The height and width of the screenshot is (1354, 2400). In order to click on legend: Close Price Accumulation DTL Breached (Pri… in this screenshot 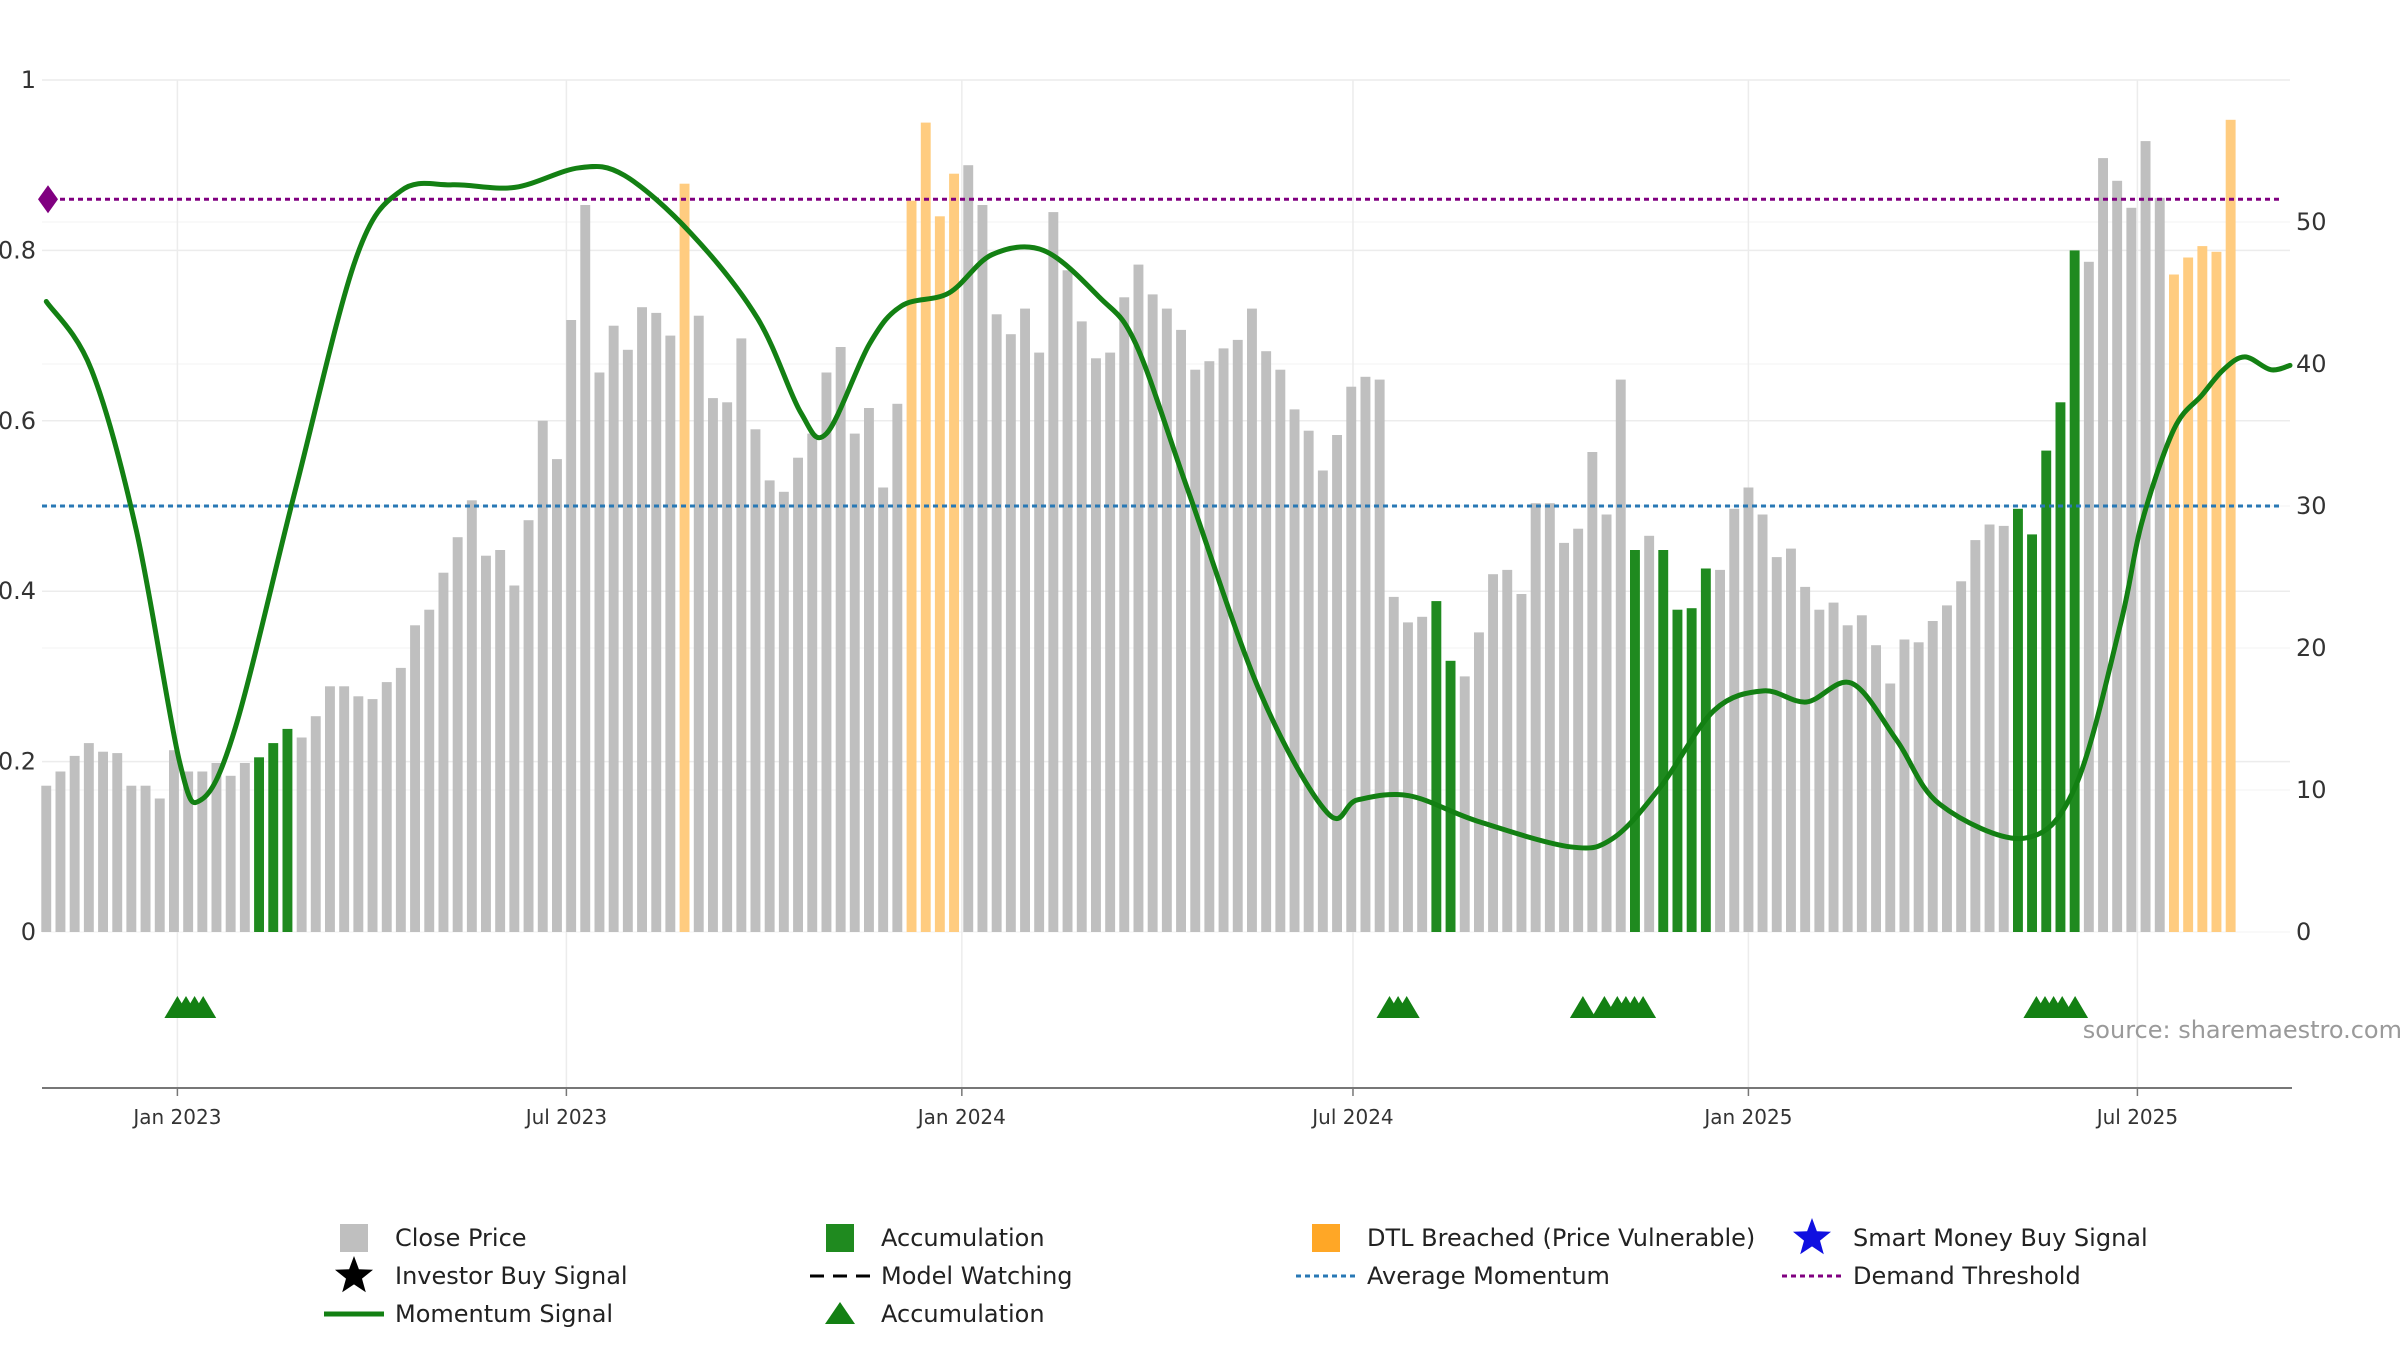, I will do `click(1236, 1273)`.